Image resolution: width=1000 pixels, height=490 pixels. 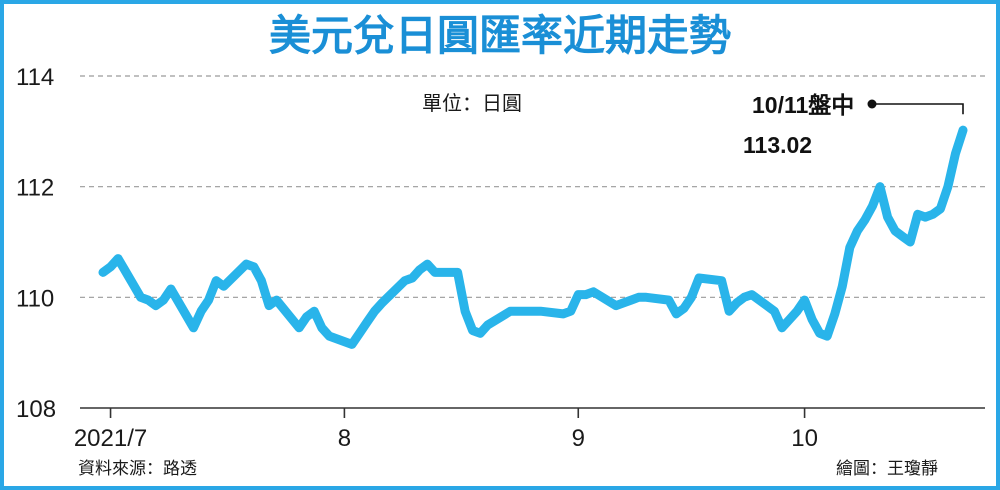 I want to click on y-axis-tick-labels: 108 110 112 114, so click(x=36, y=243).